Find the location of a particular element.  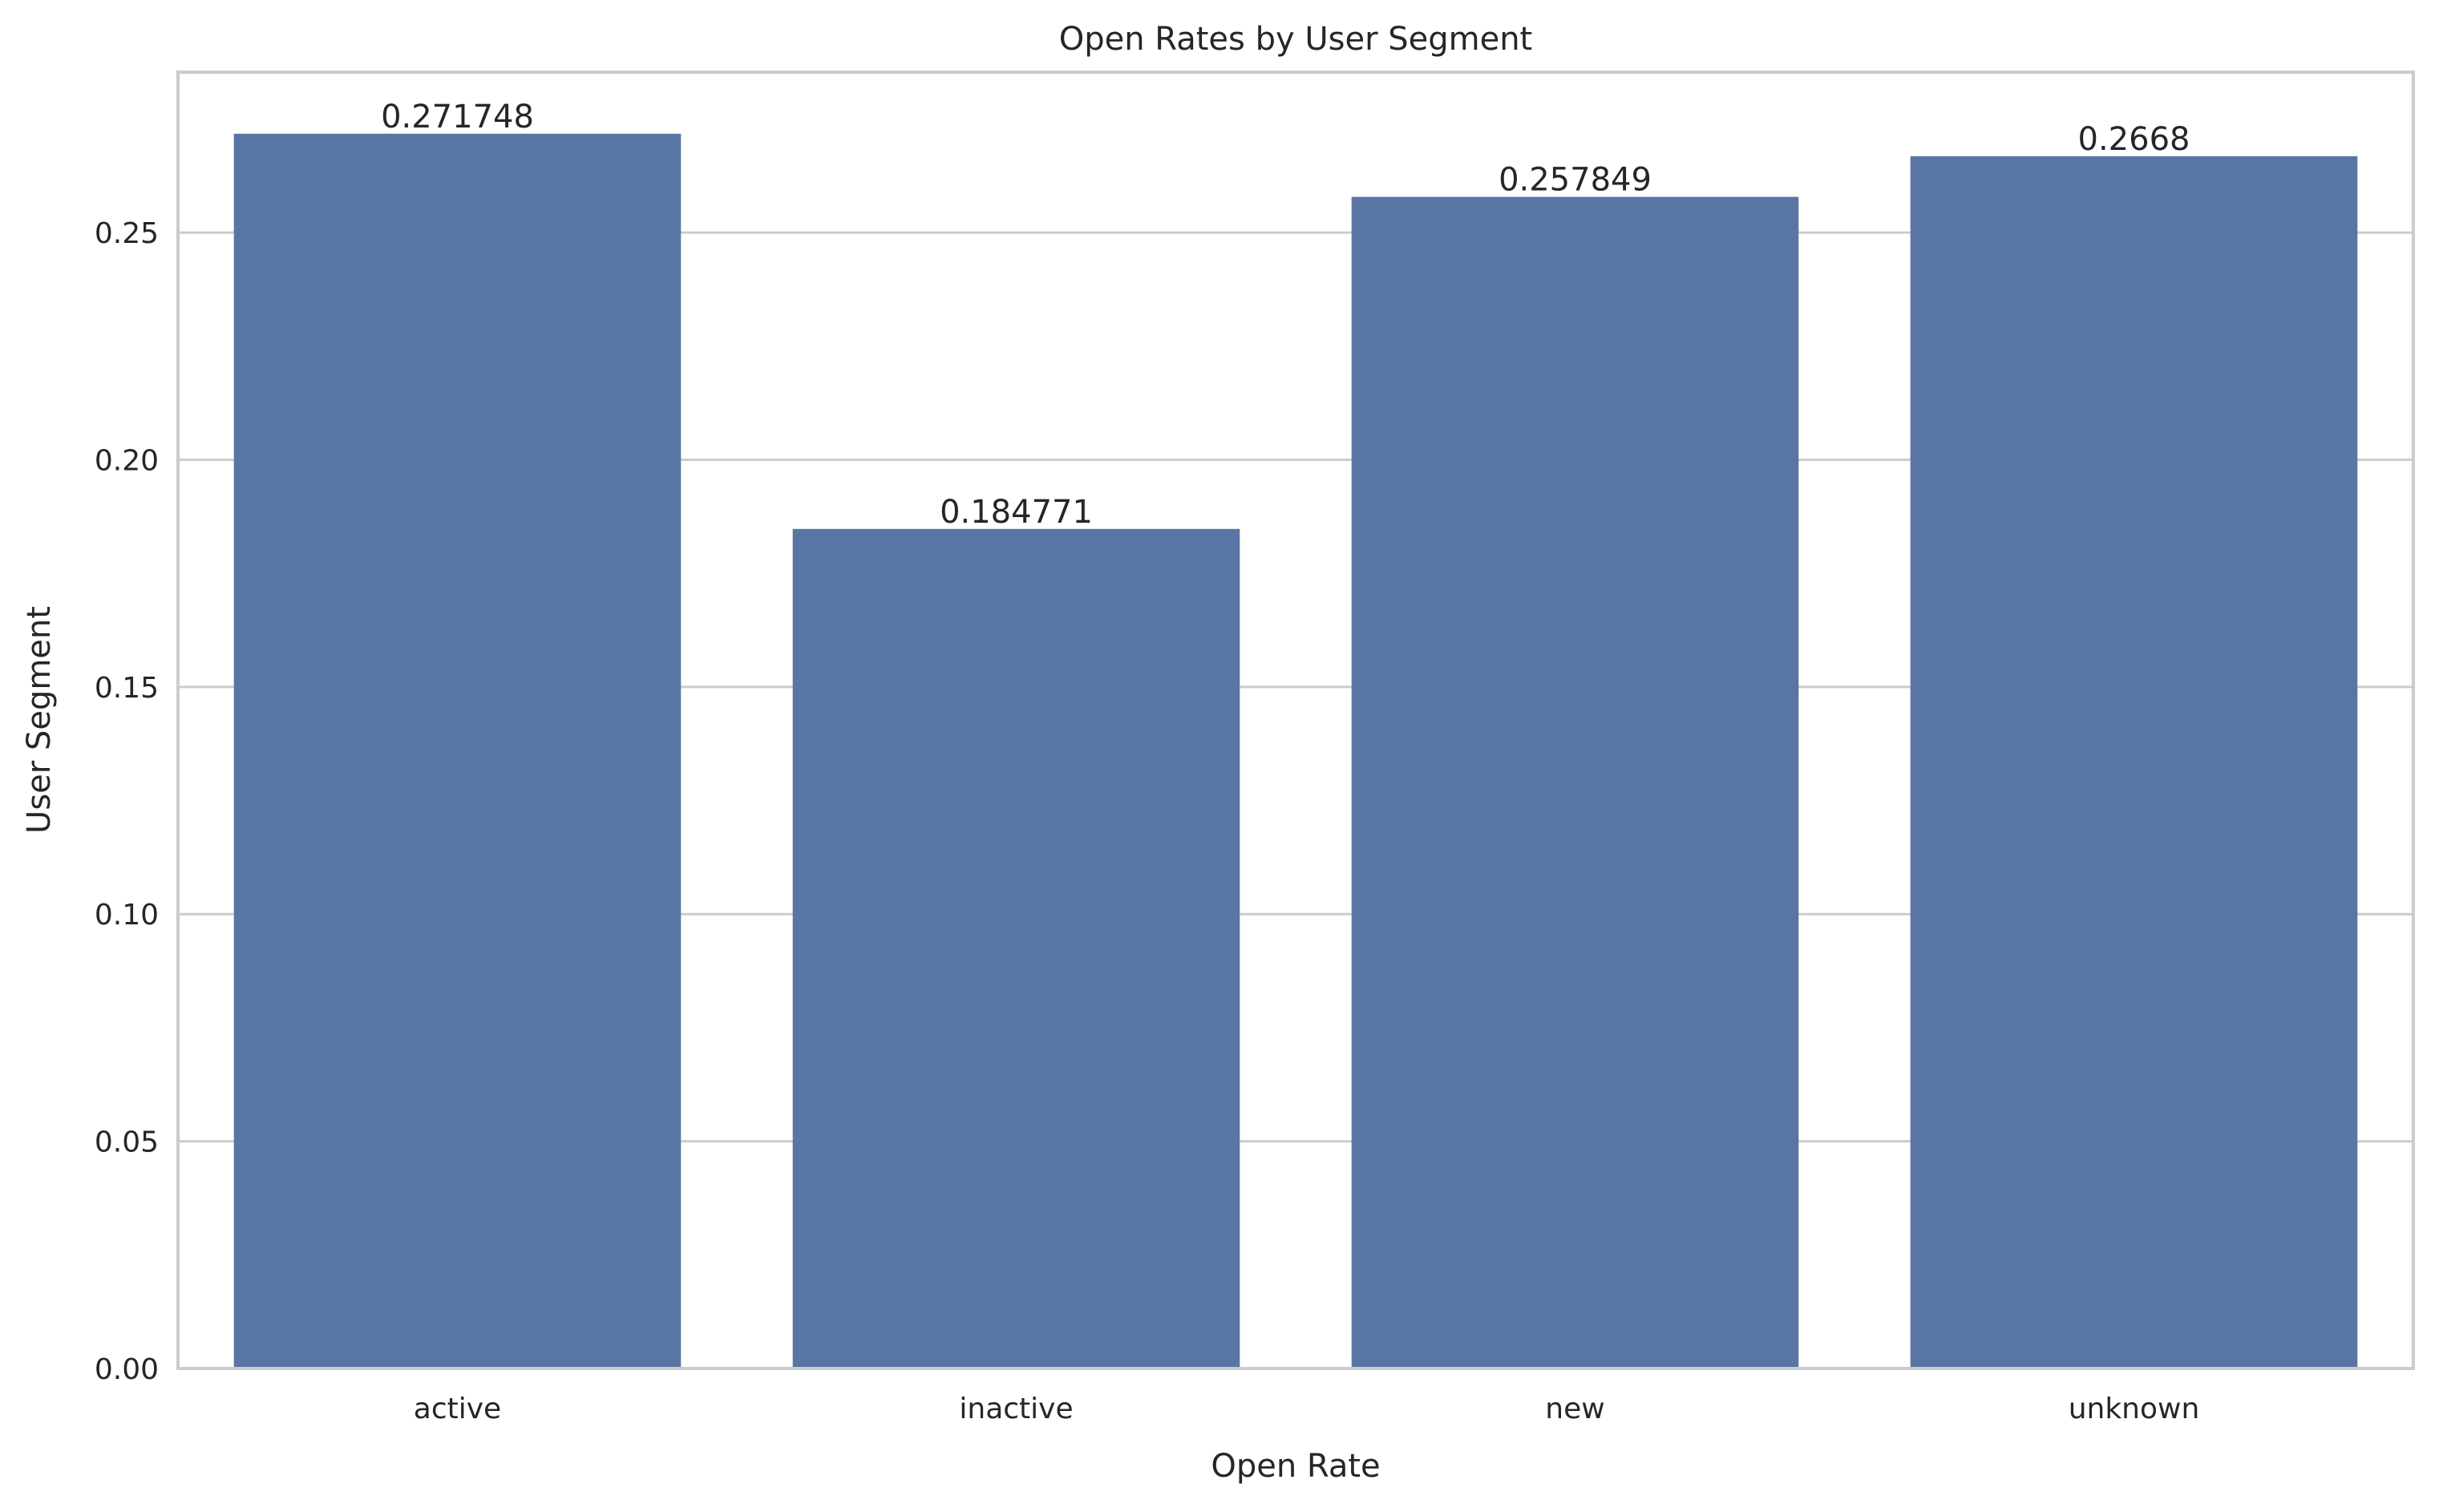

x-tick-label: inactive is located at coordinates (1016, 1409).